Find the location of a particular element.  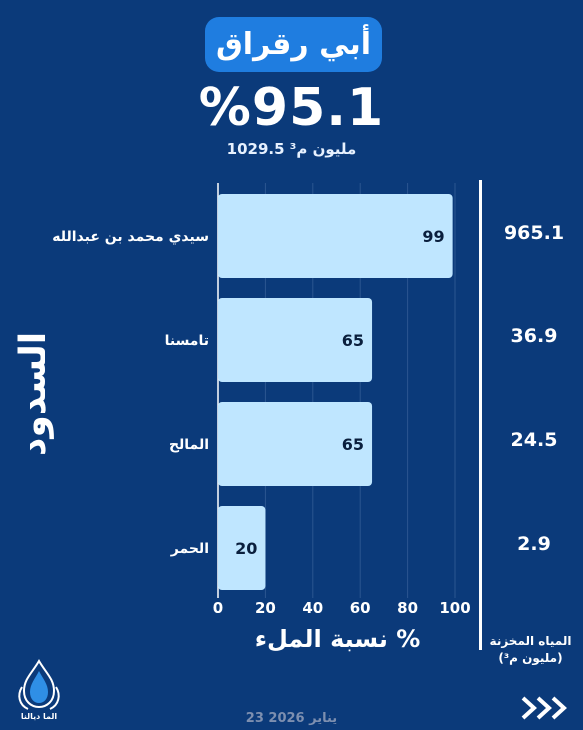

stored-volume-value: 36.9 is located at coordinates (534, 336).